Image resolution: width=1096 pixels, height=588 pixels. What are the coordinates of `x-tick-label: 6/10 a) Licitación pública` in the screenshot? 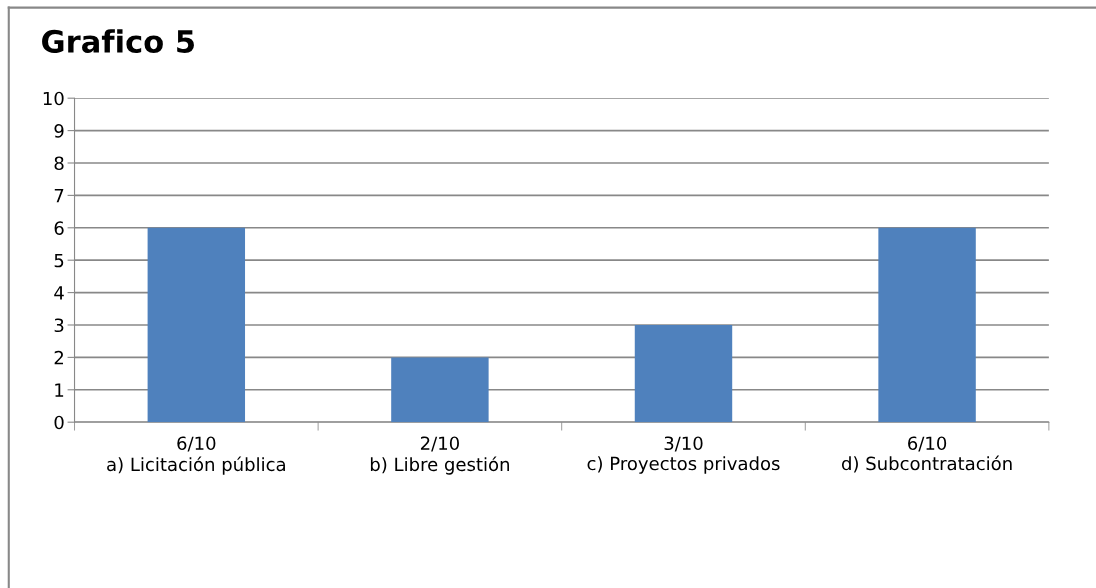 It's located at (196, 455).